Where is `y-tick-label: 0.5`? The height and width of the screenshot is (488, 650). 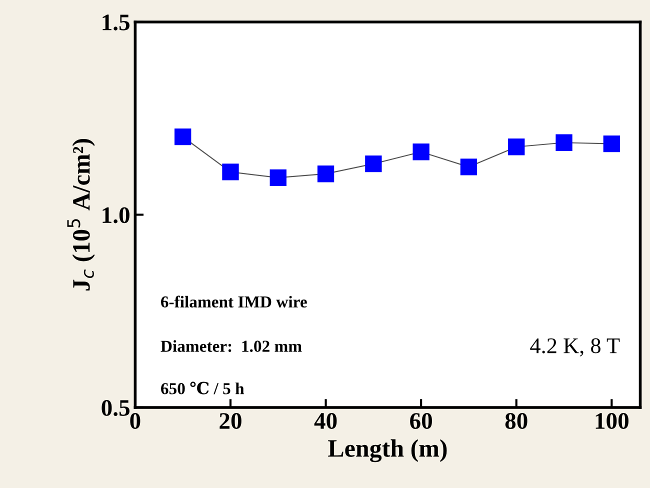
y-tick-label: 0.5 is located at coordinates (116, 408).